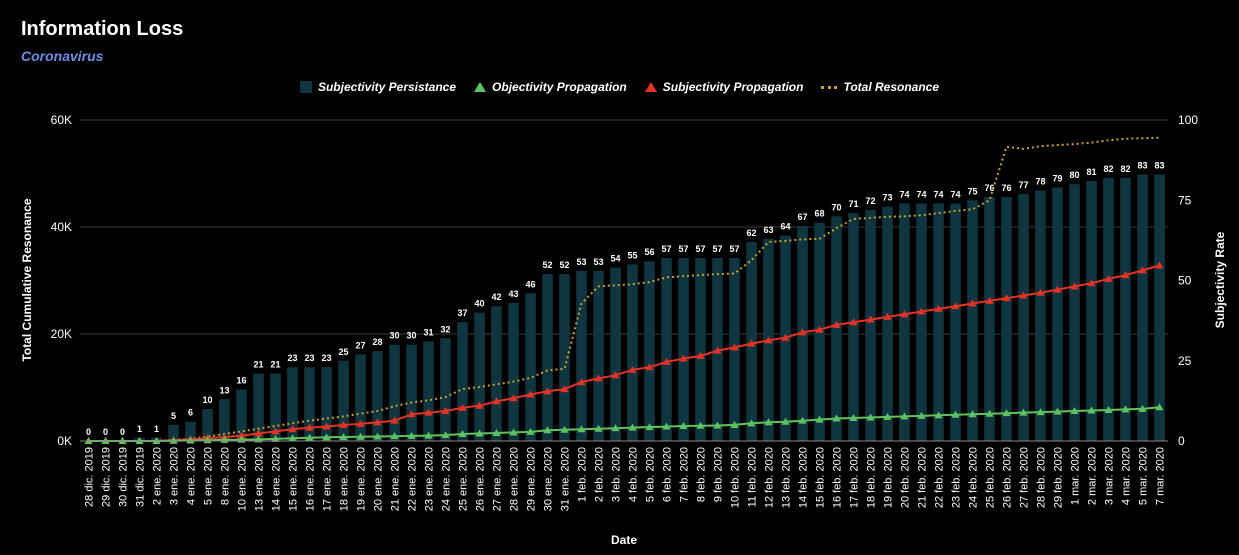 The image size is (1239, 555). Describe the element at coordinates (723, 87) in the screenshot. I see `legend-item-subjectivity-propagation: Subjectivity Propagation` at that location.